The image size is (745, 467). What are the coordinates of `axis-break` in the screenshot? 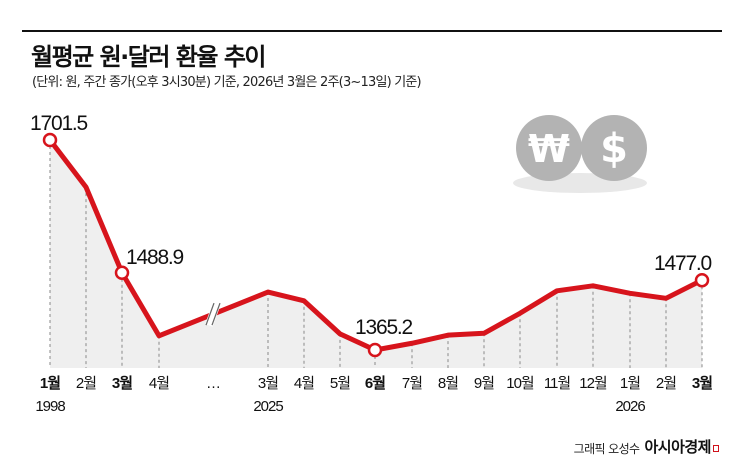 It's located at (213, 314).